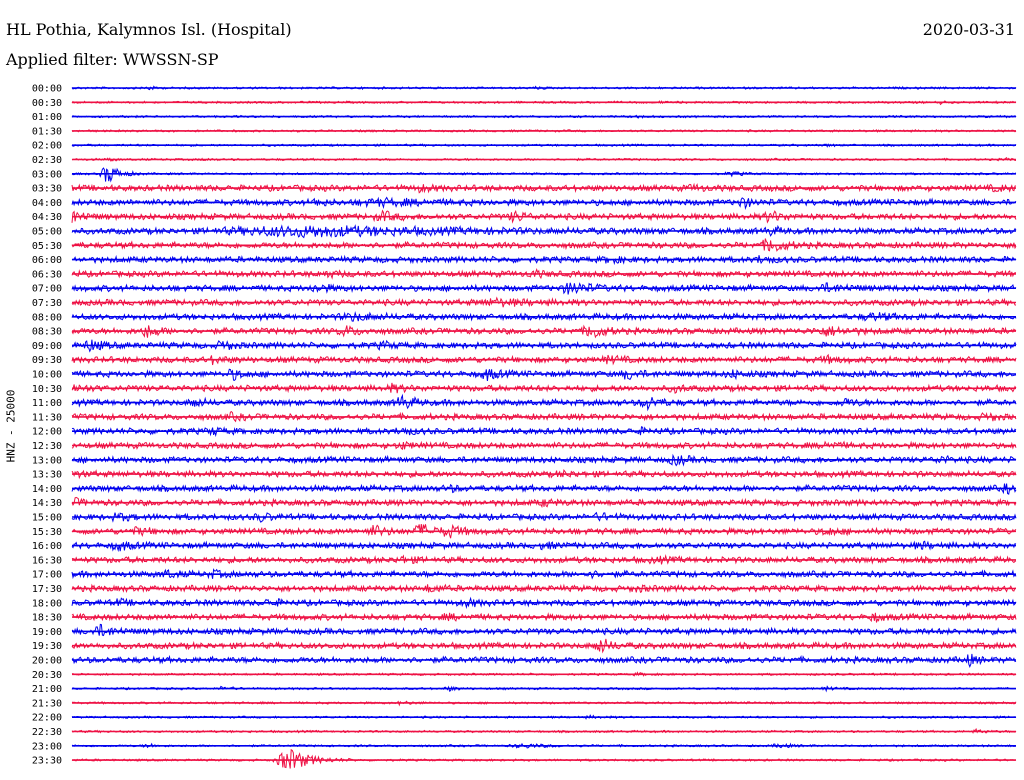 The height and width of the screenshot is (780, 1024). What do you see at coordinates (47, 432) in the screenshot?
I see `row-label: 12:00` at bounding box center [47, 432].